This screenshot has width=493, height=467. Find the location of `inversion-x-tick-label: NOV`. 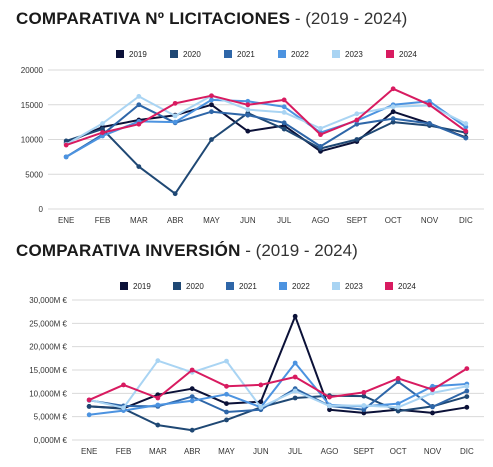

inversion-x-tick-label: NOV is located at coordinates (433, 451).